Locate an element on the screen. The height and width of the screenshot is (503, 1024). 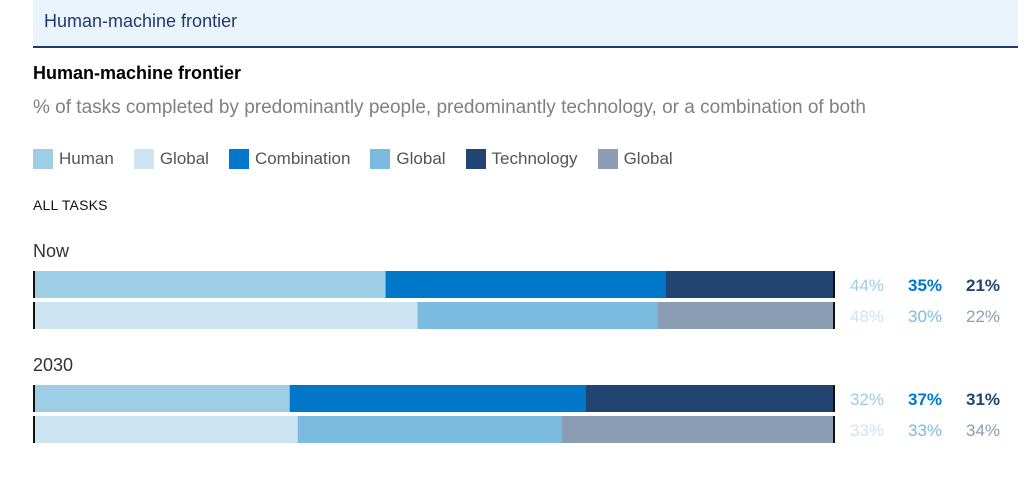
data-label-combination-global: 33% is located at coordinates (925, 430).